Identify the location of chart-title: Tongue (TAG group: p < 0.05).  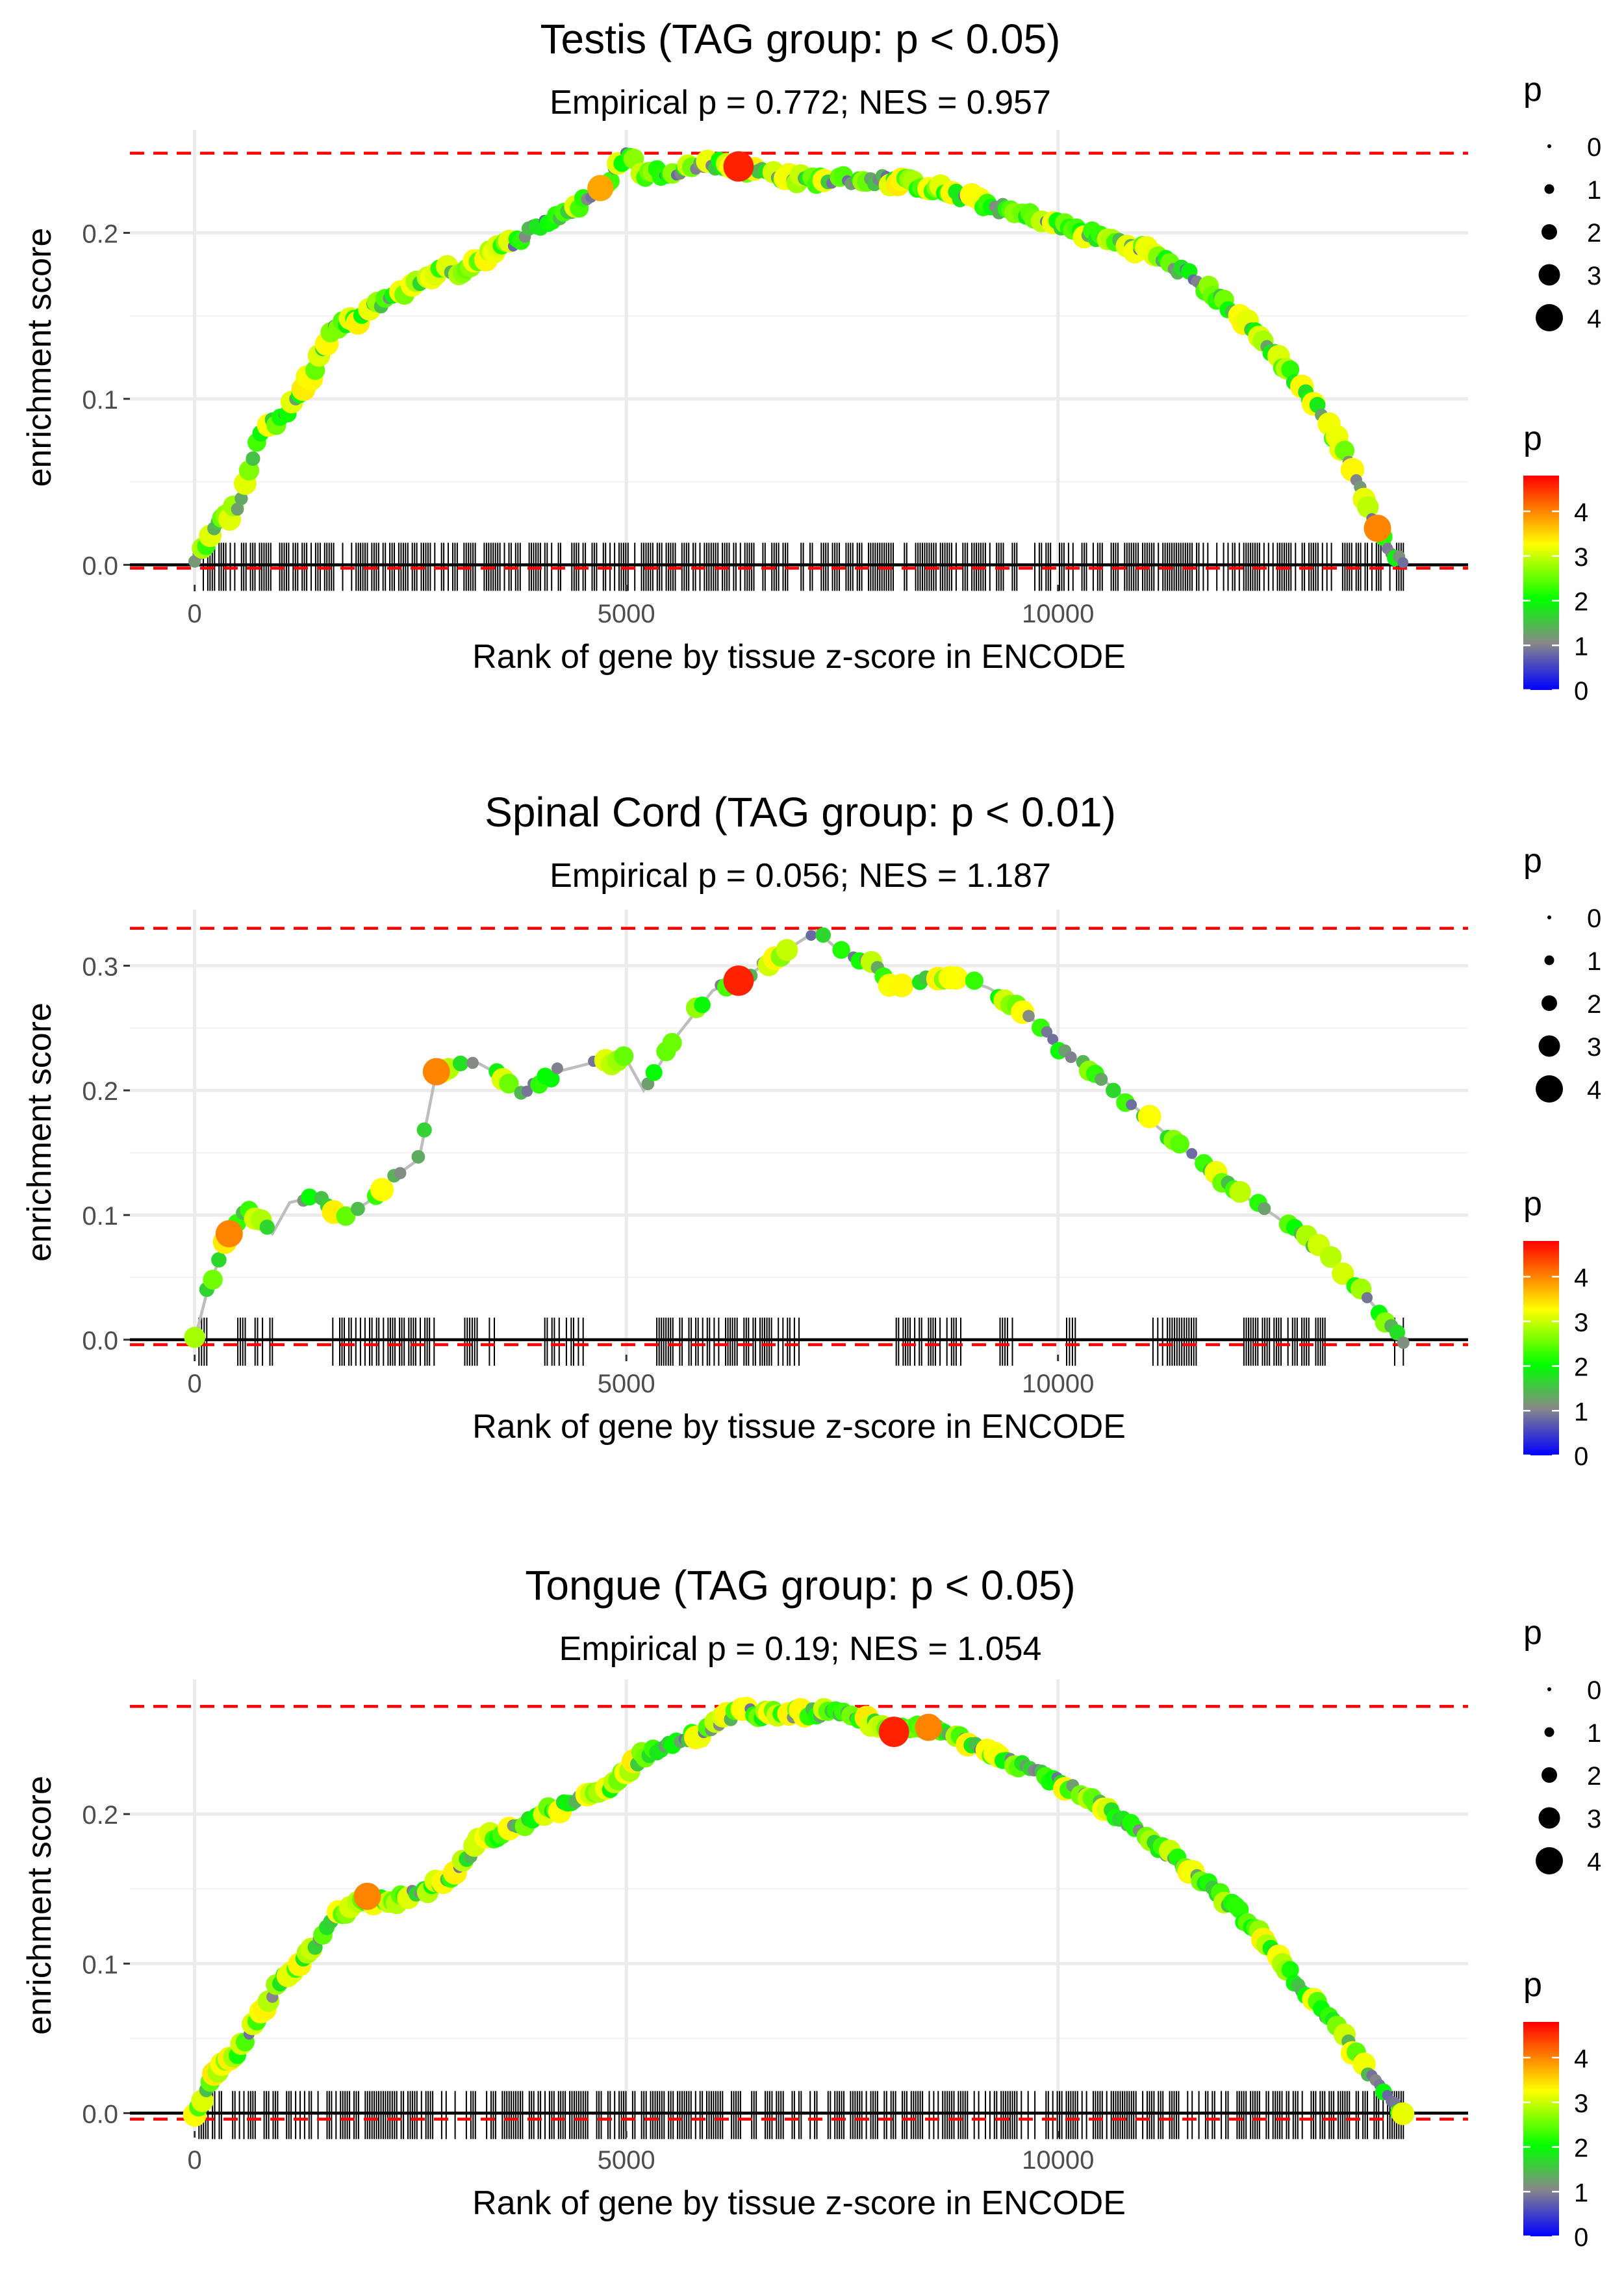
(800, 1585).